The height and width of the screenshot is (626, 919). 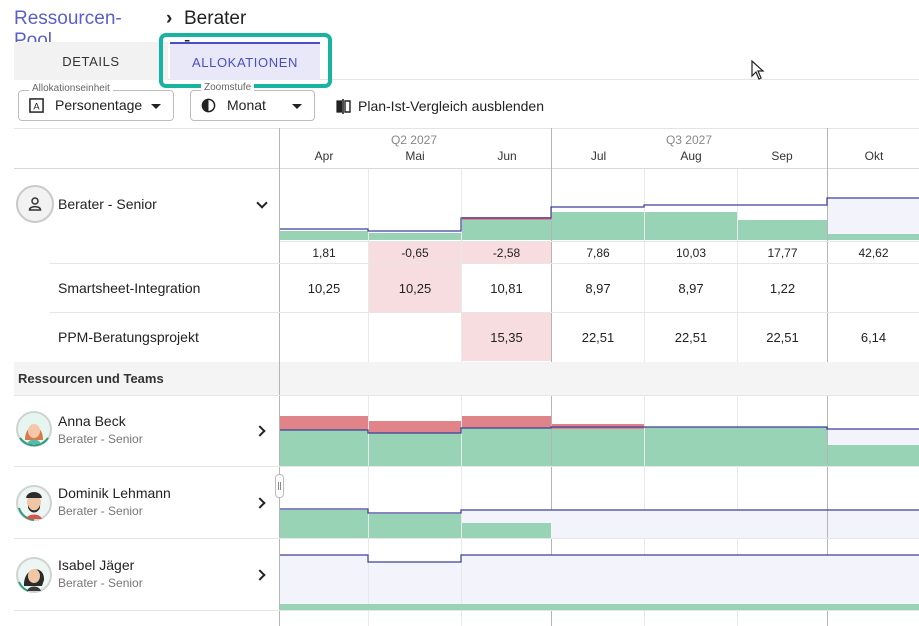 I want to click on month-label: Aug, so click(x=691, y=156).